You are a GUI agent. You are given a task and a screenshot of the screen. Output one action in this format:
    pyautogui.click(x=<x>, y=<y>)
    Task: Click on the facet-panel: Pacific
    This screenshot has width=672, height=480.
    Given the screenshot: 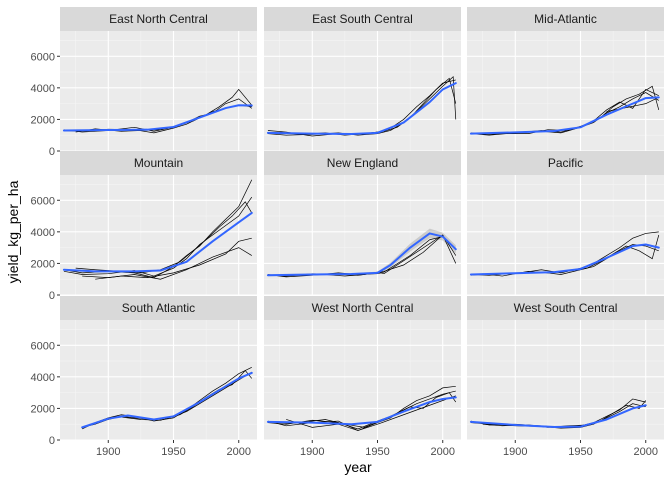 What is the action you would take?
    pyautogui.click(x=565, y=223)
    